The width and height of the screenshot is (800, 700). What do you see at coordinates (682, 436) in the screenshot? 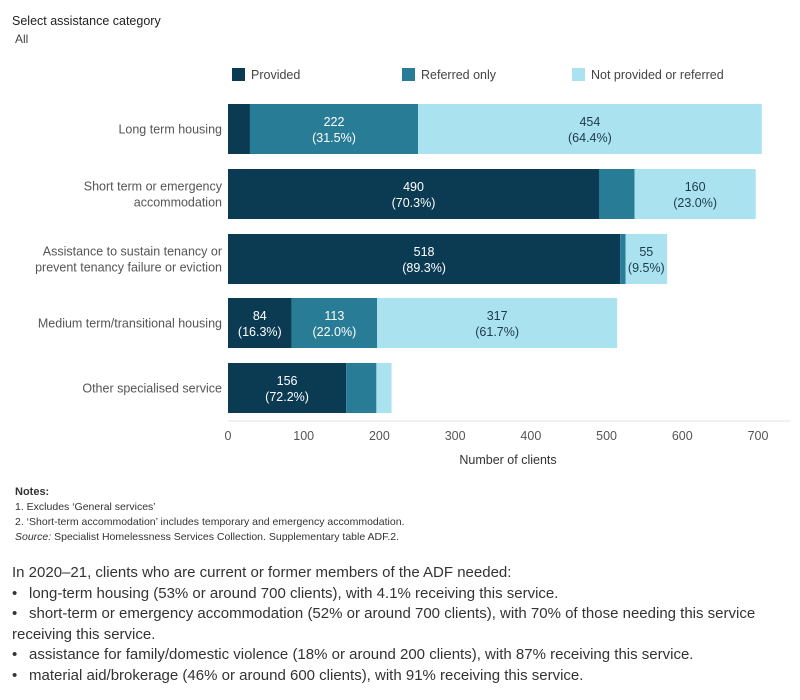
I see `x-tick-label: 600` at bounding box center [682, 436].